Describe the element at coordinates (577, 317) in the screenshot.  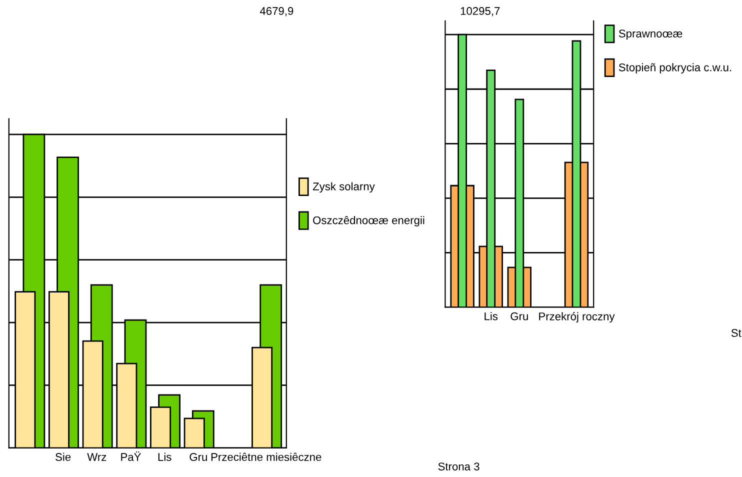
I see `x-tick-label: Przekrój roczny` at that location.